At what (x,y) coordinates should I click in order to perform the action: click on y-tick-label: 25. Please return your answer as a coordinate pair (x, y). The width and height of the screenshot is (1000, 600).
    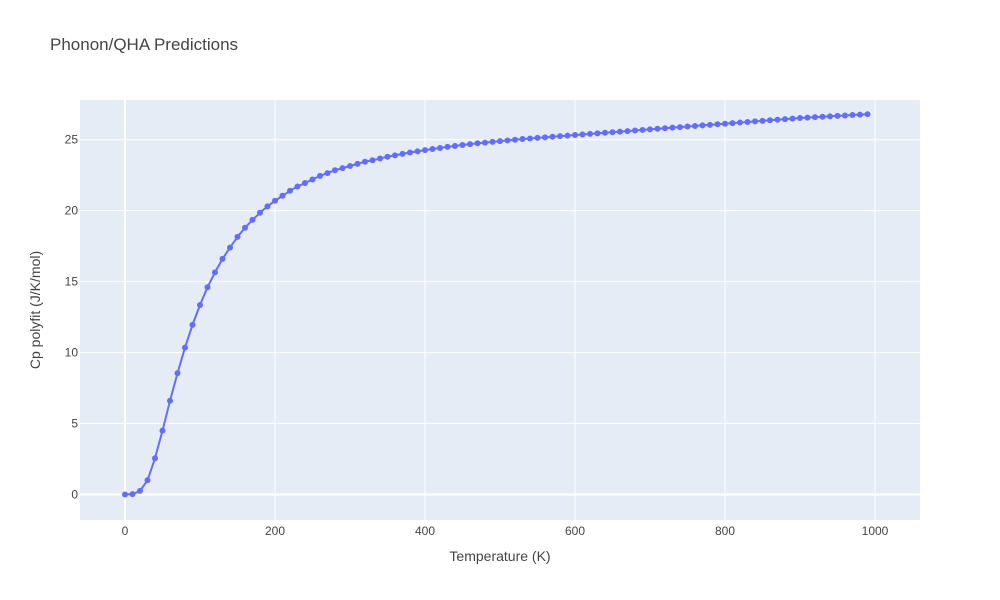
    Looking at the image, I should click on (72, 140).